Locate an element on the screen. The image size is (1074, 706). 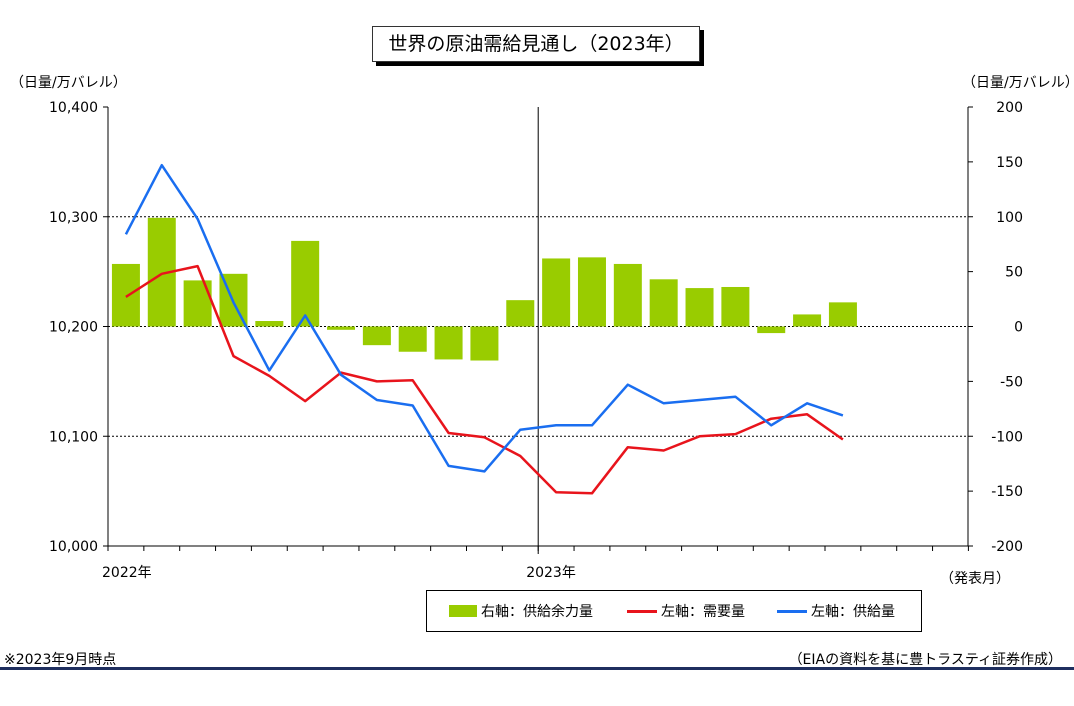
left-axis-unit: （日量/万バレル） is located at coordinates (68, 83).